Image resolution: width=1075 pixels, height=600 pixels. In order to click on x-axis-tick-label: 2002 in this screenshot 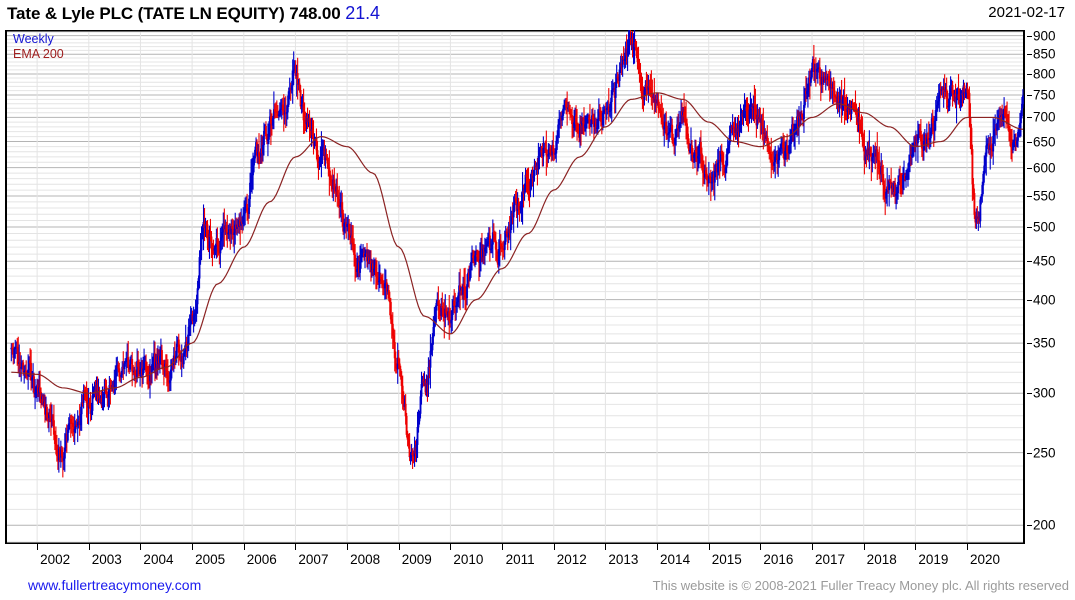, I will do `click(55, 559)`.